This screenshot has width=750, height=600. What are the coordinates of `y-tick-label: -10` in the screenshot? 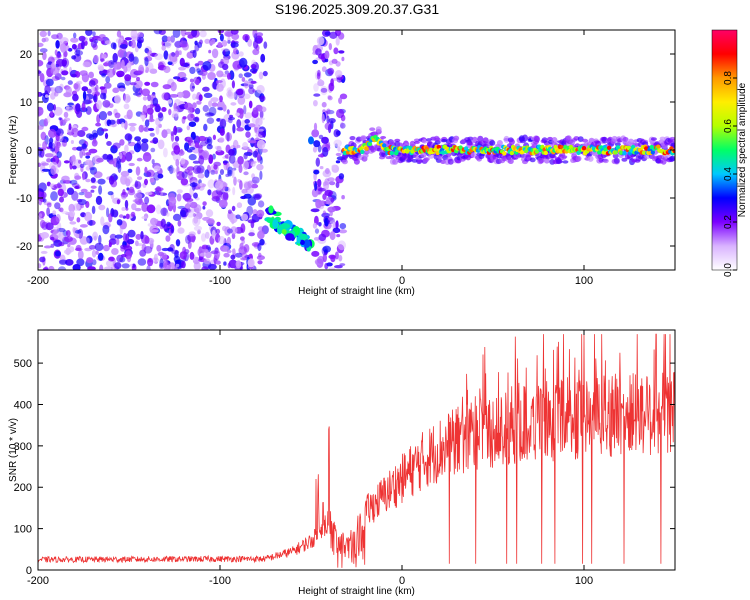 It's located at (24, 199).